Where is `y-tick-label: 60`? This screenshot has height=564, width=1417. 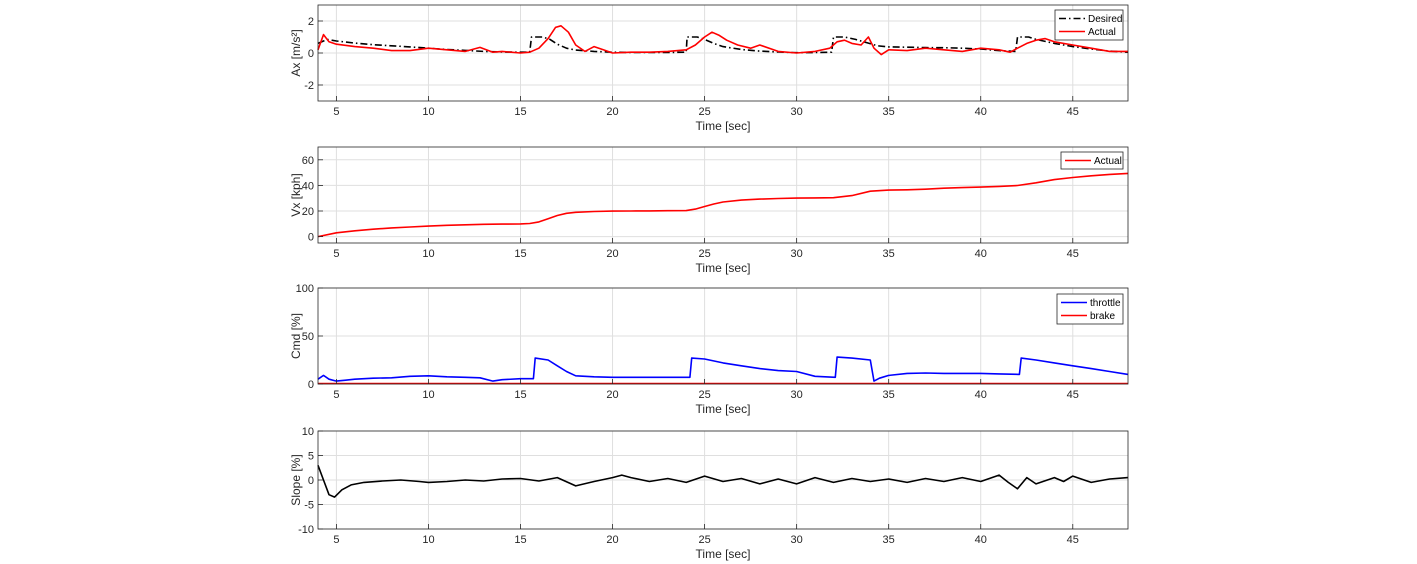 y-tick-label: 60 is located at coordinates (308, 161).